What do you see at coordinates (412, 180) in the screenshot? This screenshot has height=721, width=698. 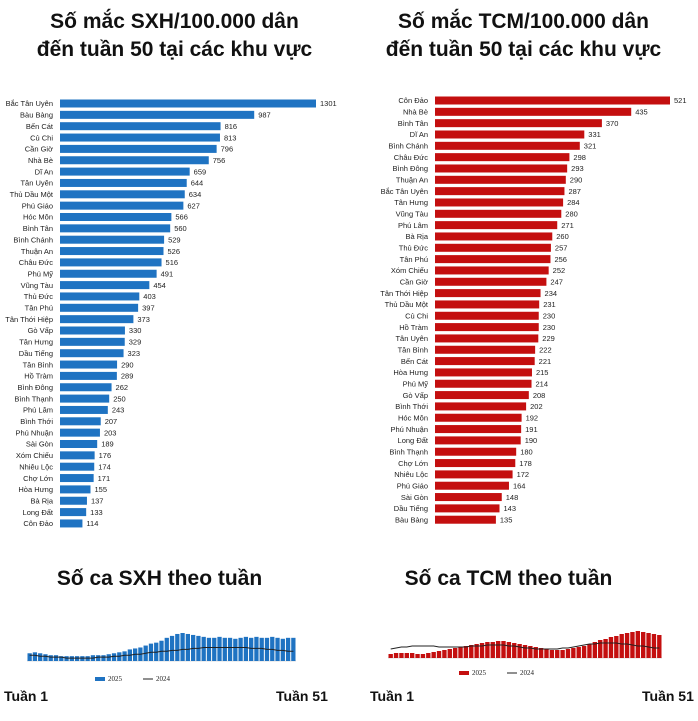 I see `tcm-category-label: Thuận An` at bounding box center [412, 180].